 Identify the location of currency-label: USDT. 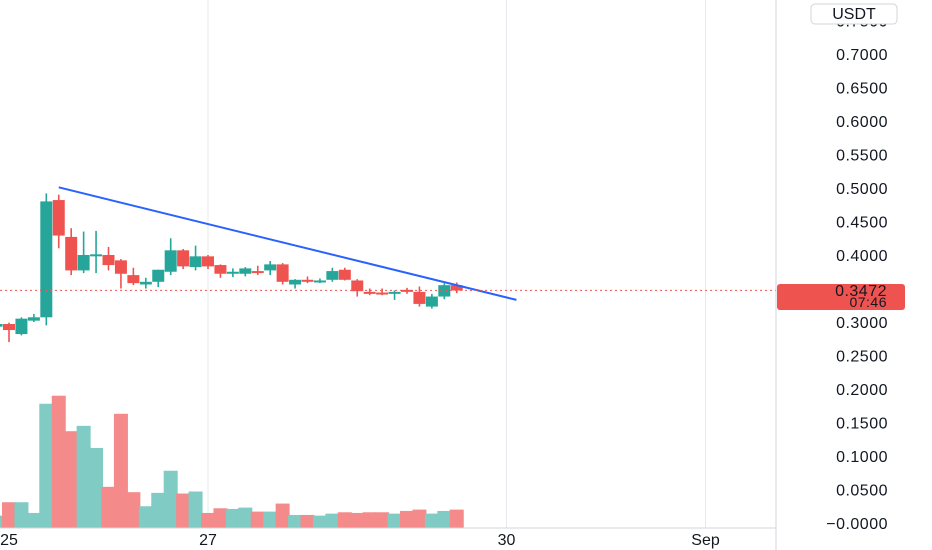
(854, 14).